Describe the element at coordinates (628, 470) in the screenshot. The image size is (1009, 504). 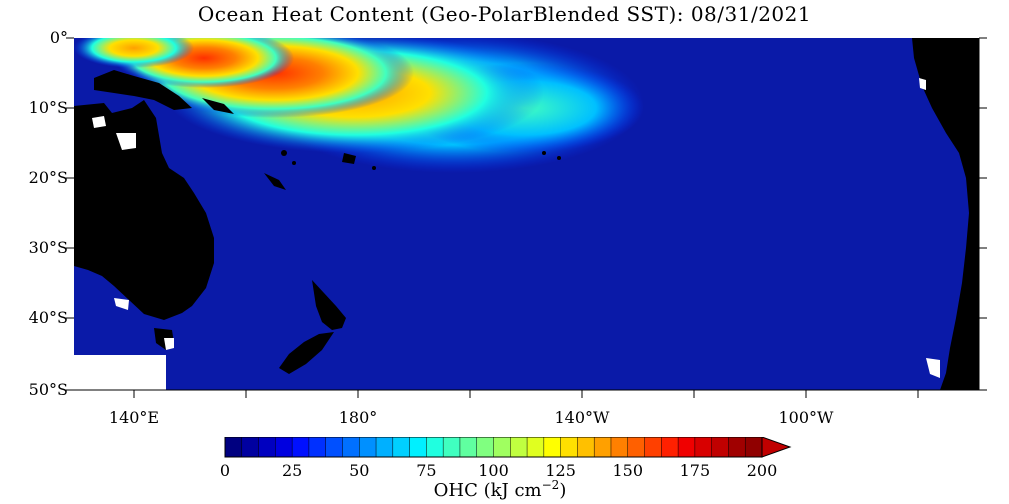
I see `colorbar-tick-label: 150` at that location.